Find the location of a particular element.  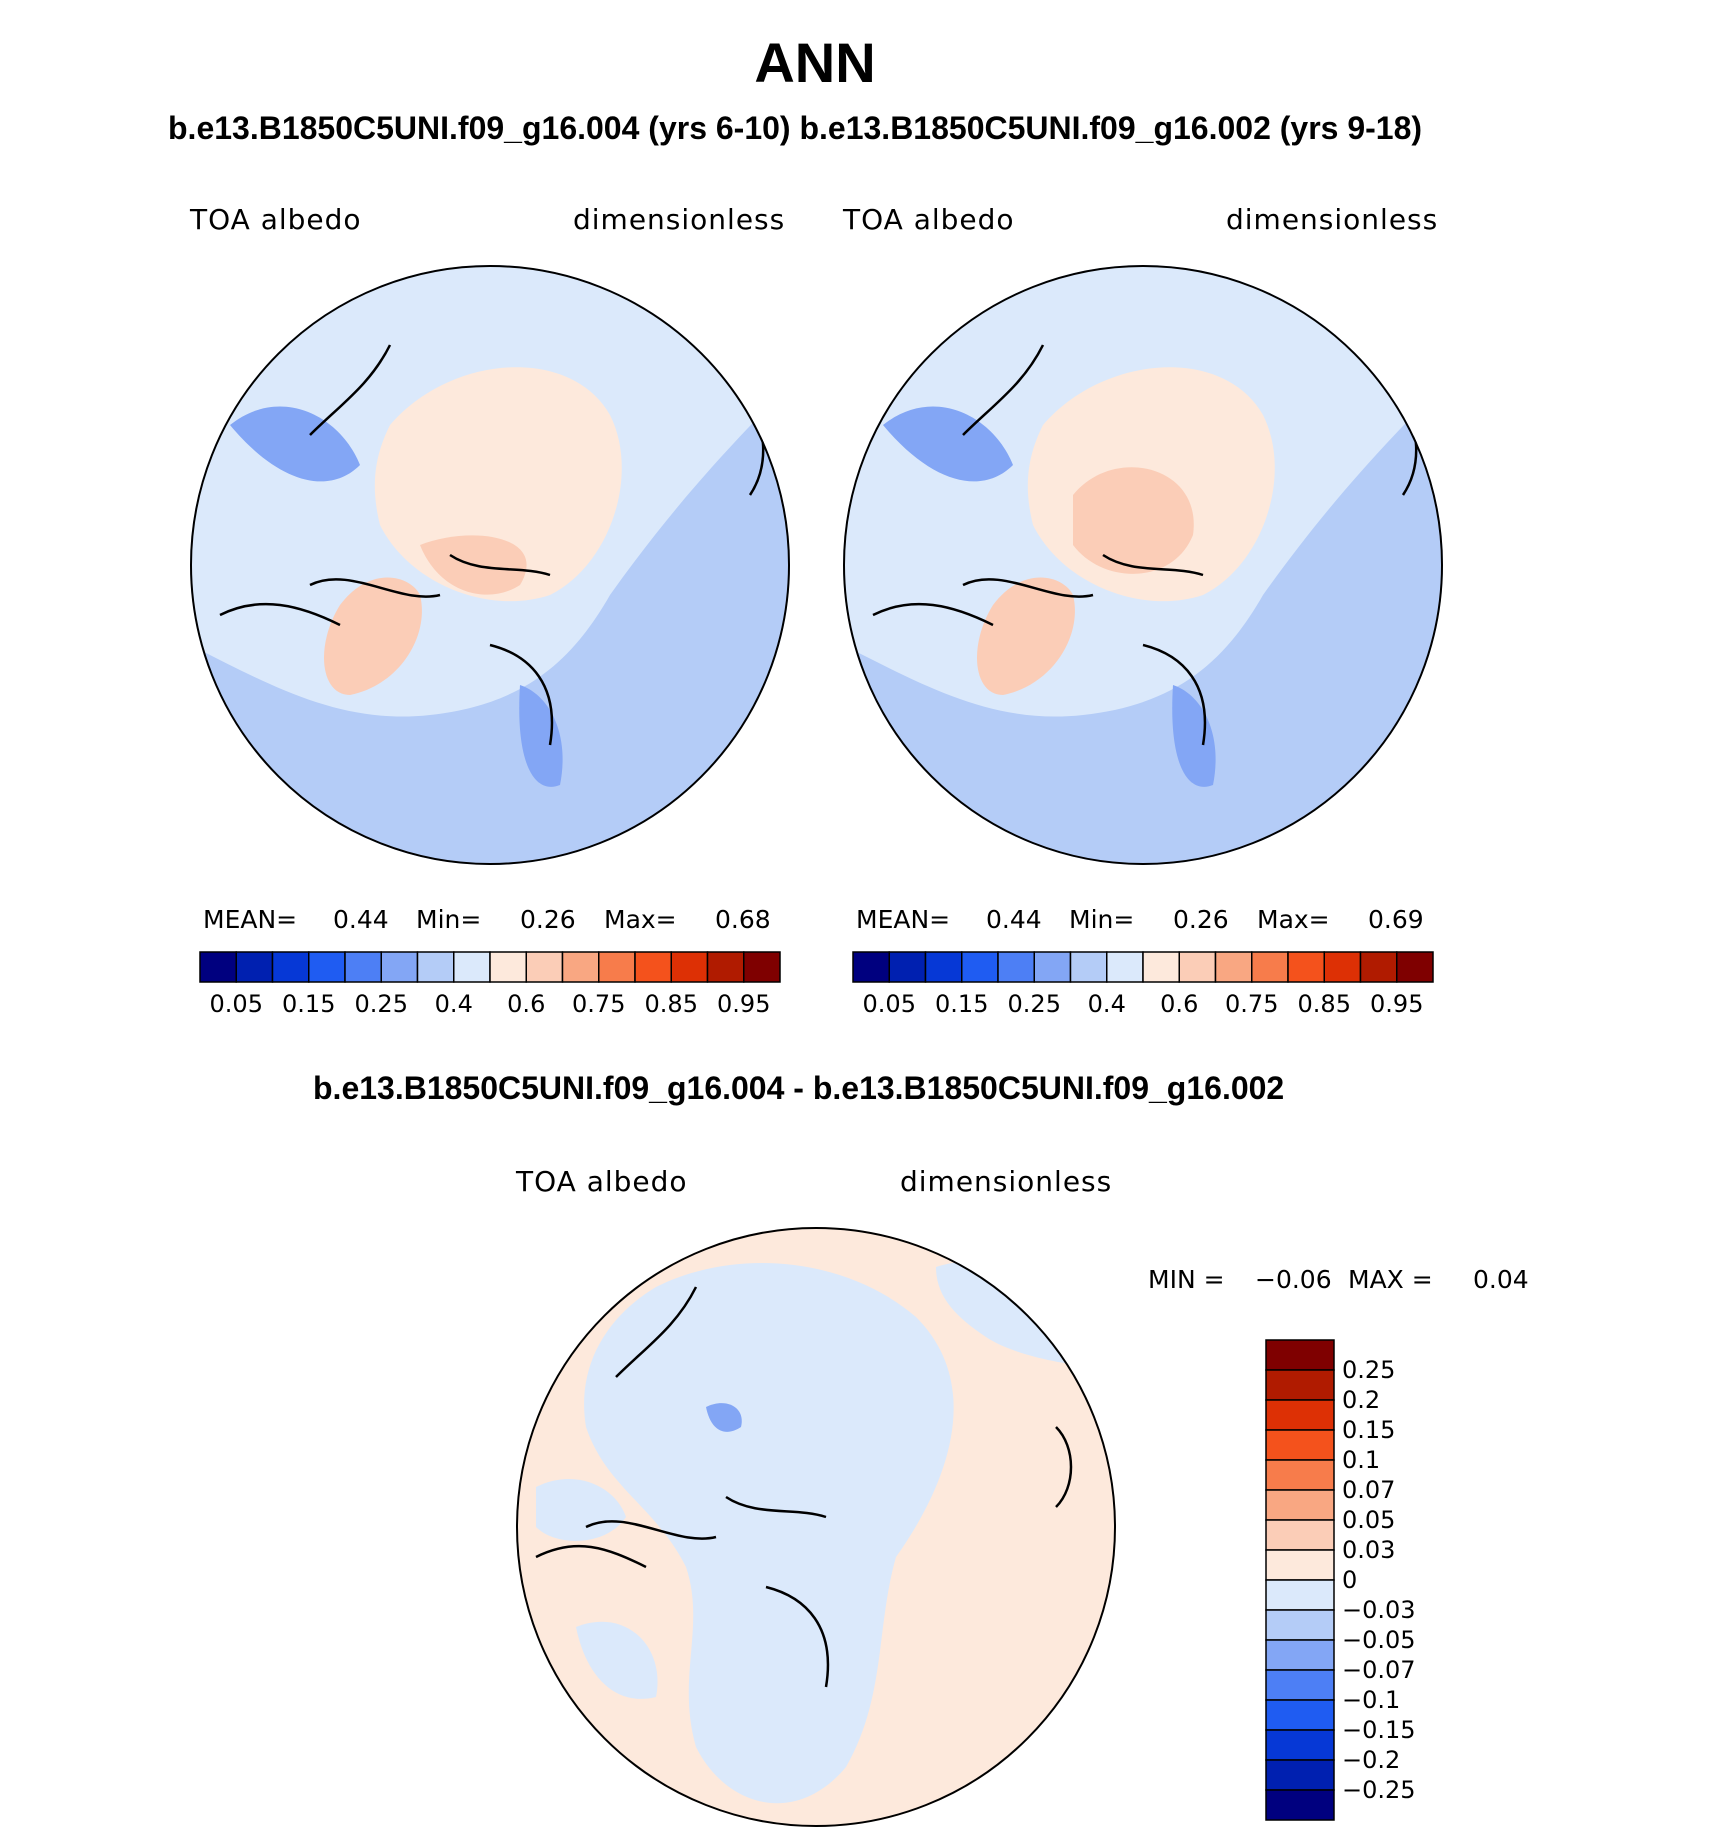

panel1-variable-label: TOA albedo is located at coordinates (276, 219).